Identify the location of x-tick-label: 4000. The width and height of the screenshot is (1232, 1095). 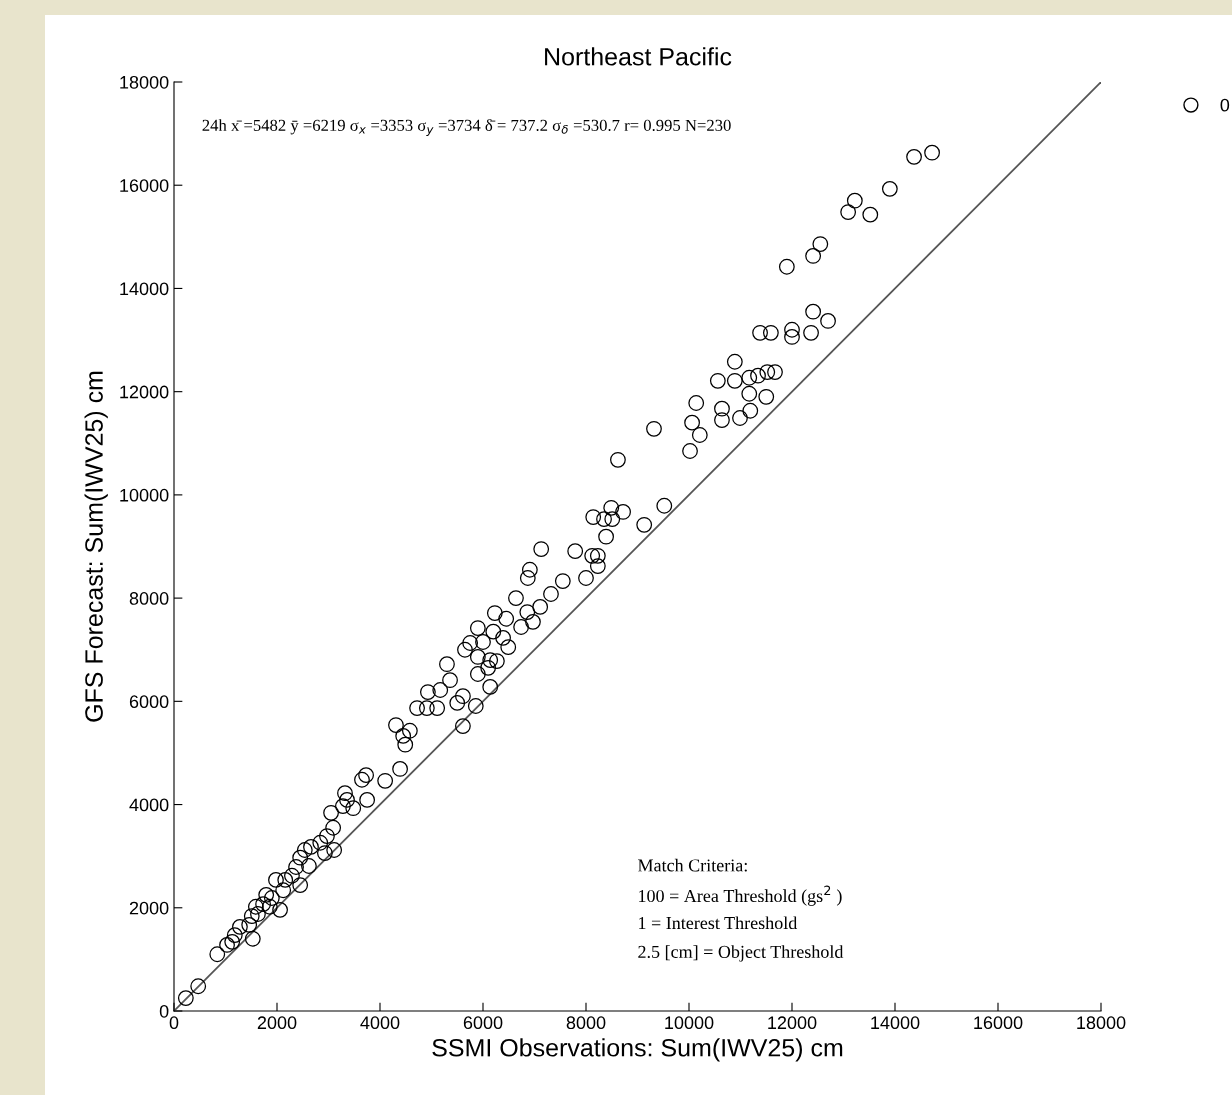
(380, 1023).